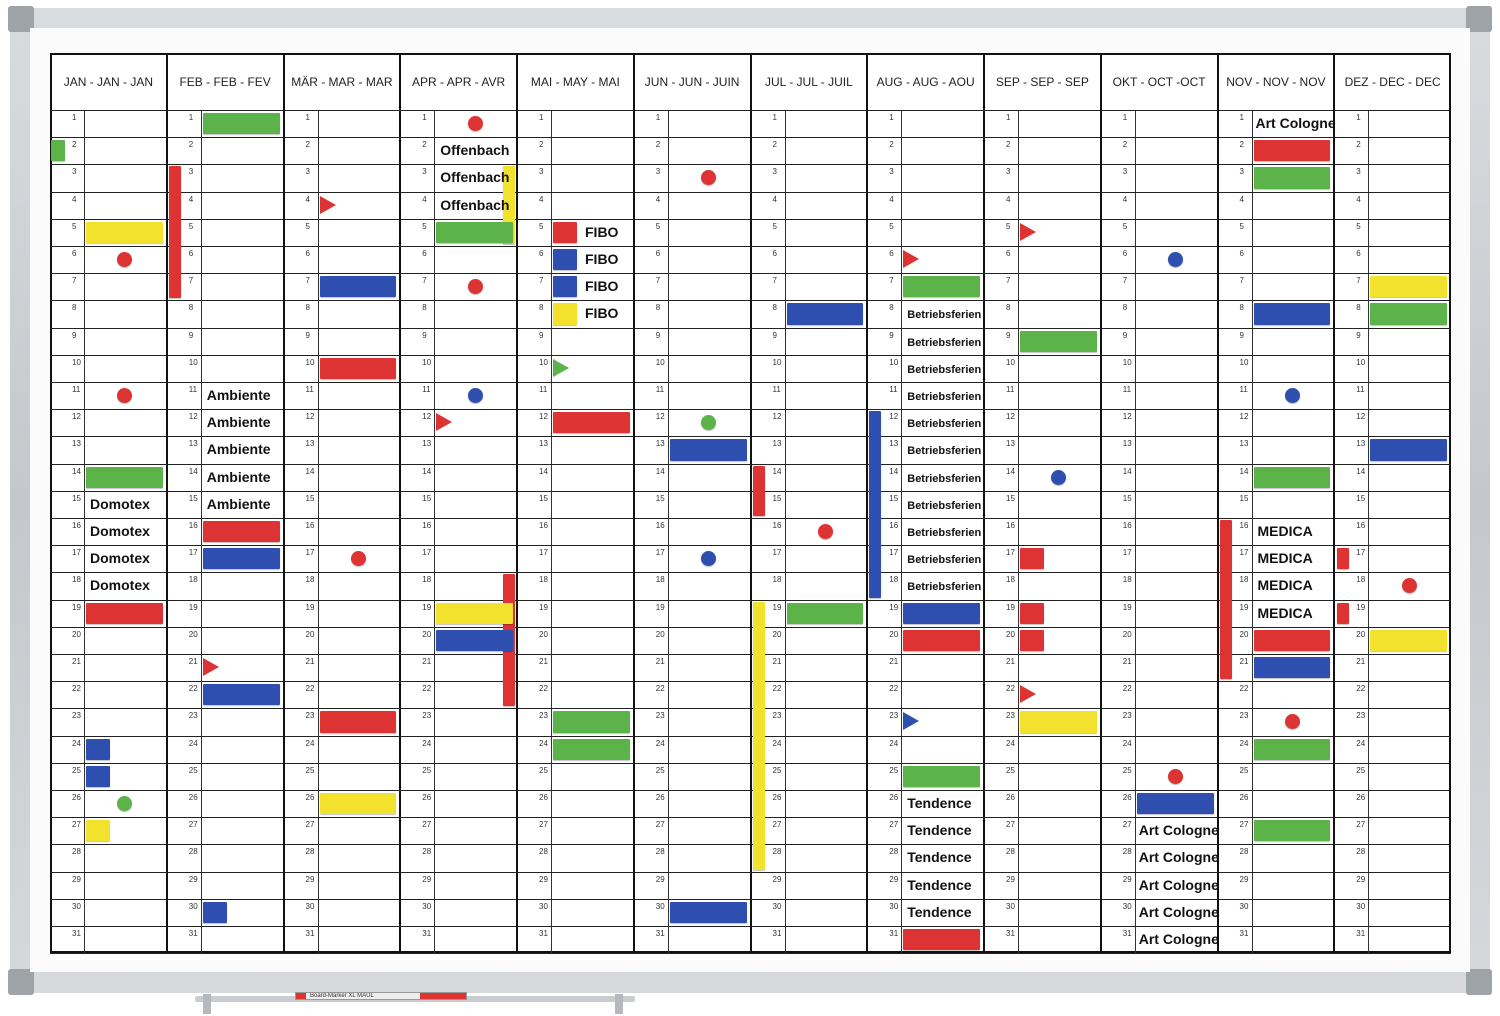 This screenshot has height=1016, width=1500. I want to click on day-number: 8, so click(774, 308).